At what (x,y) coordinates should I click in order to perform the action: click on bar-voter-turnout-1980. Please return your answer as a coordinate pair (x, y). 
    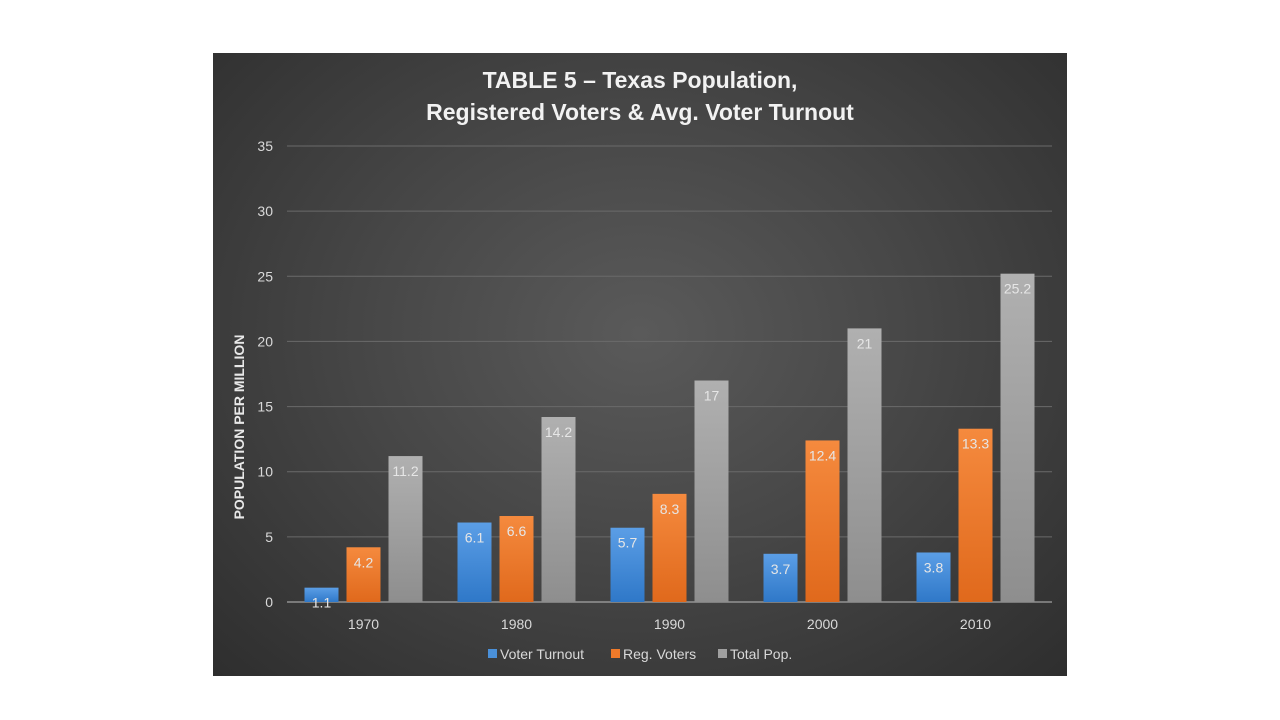
    Looking at the image, I should click on (474, 562).